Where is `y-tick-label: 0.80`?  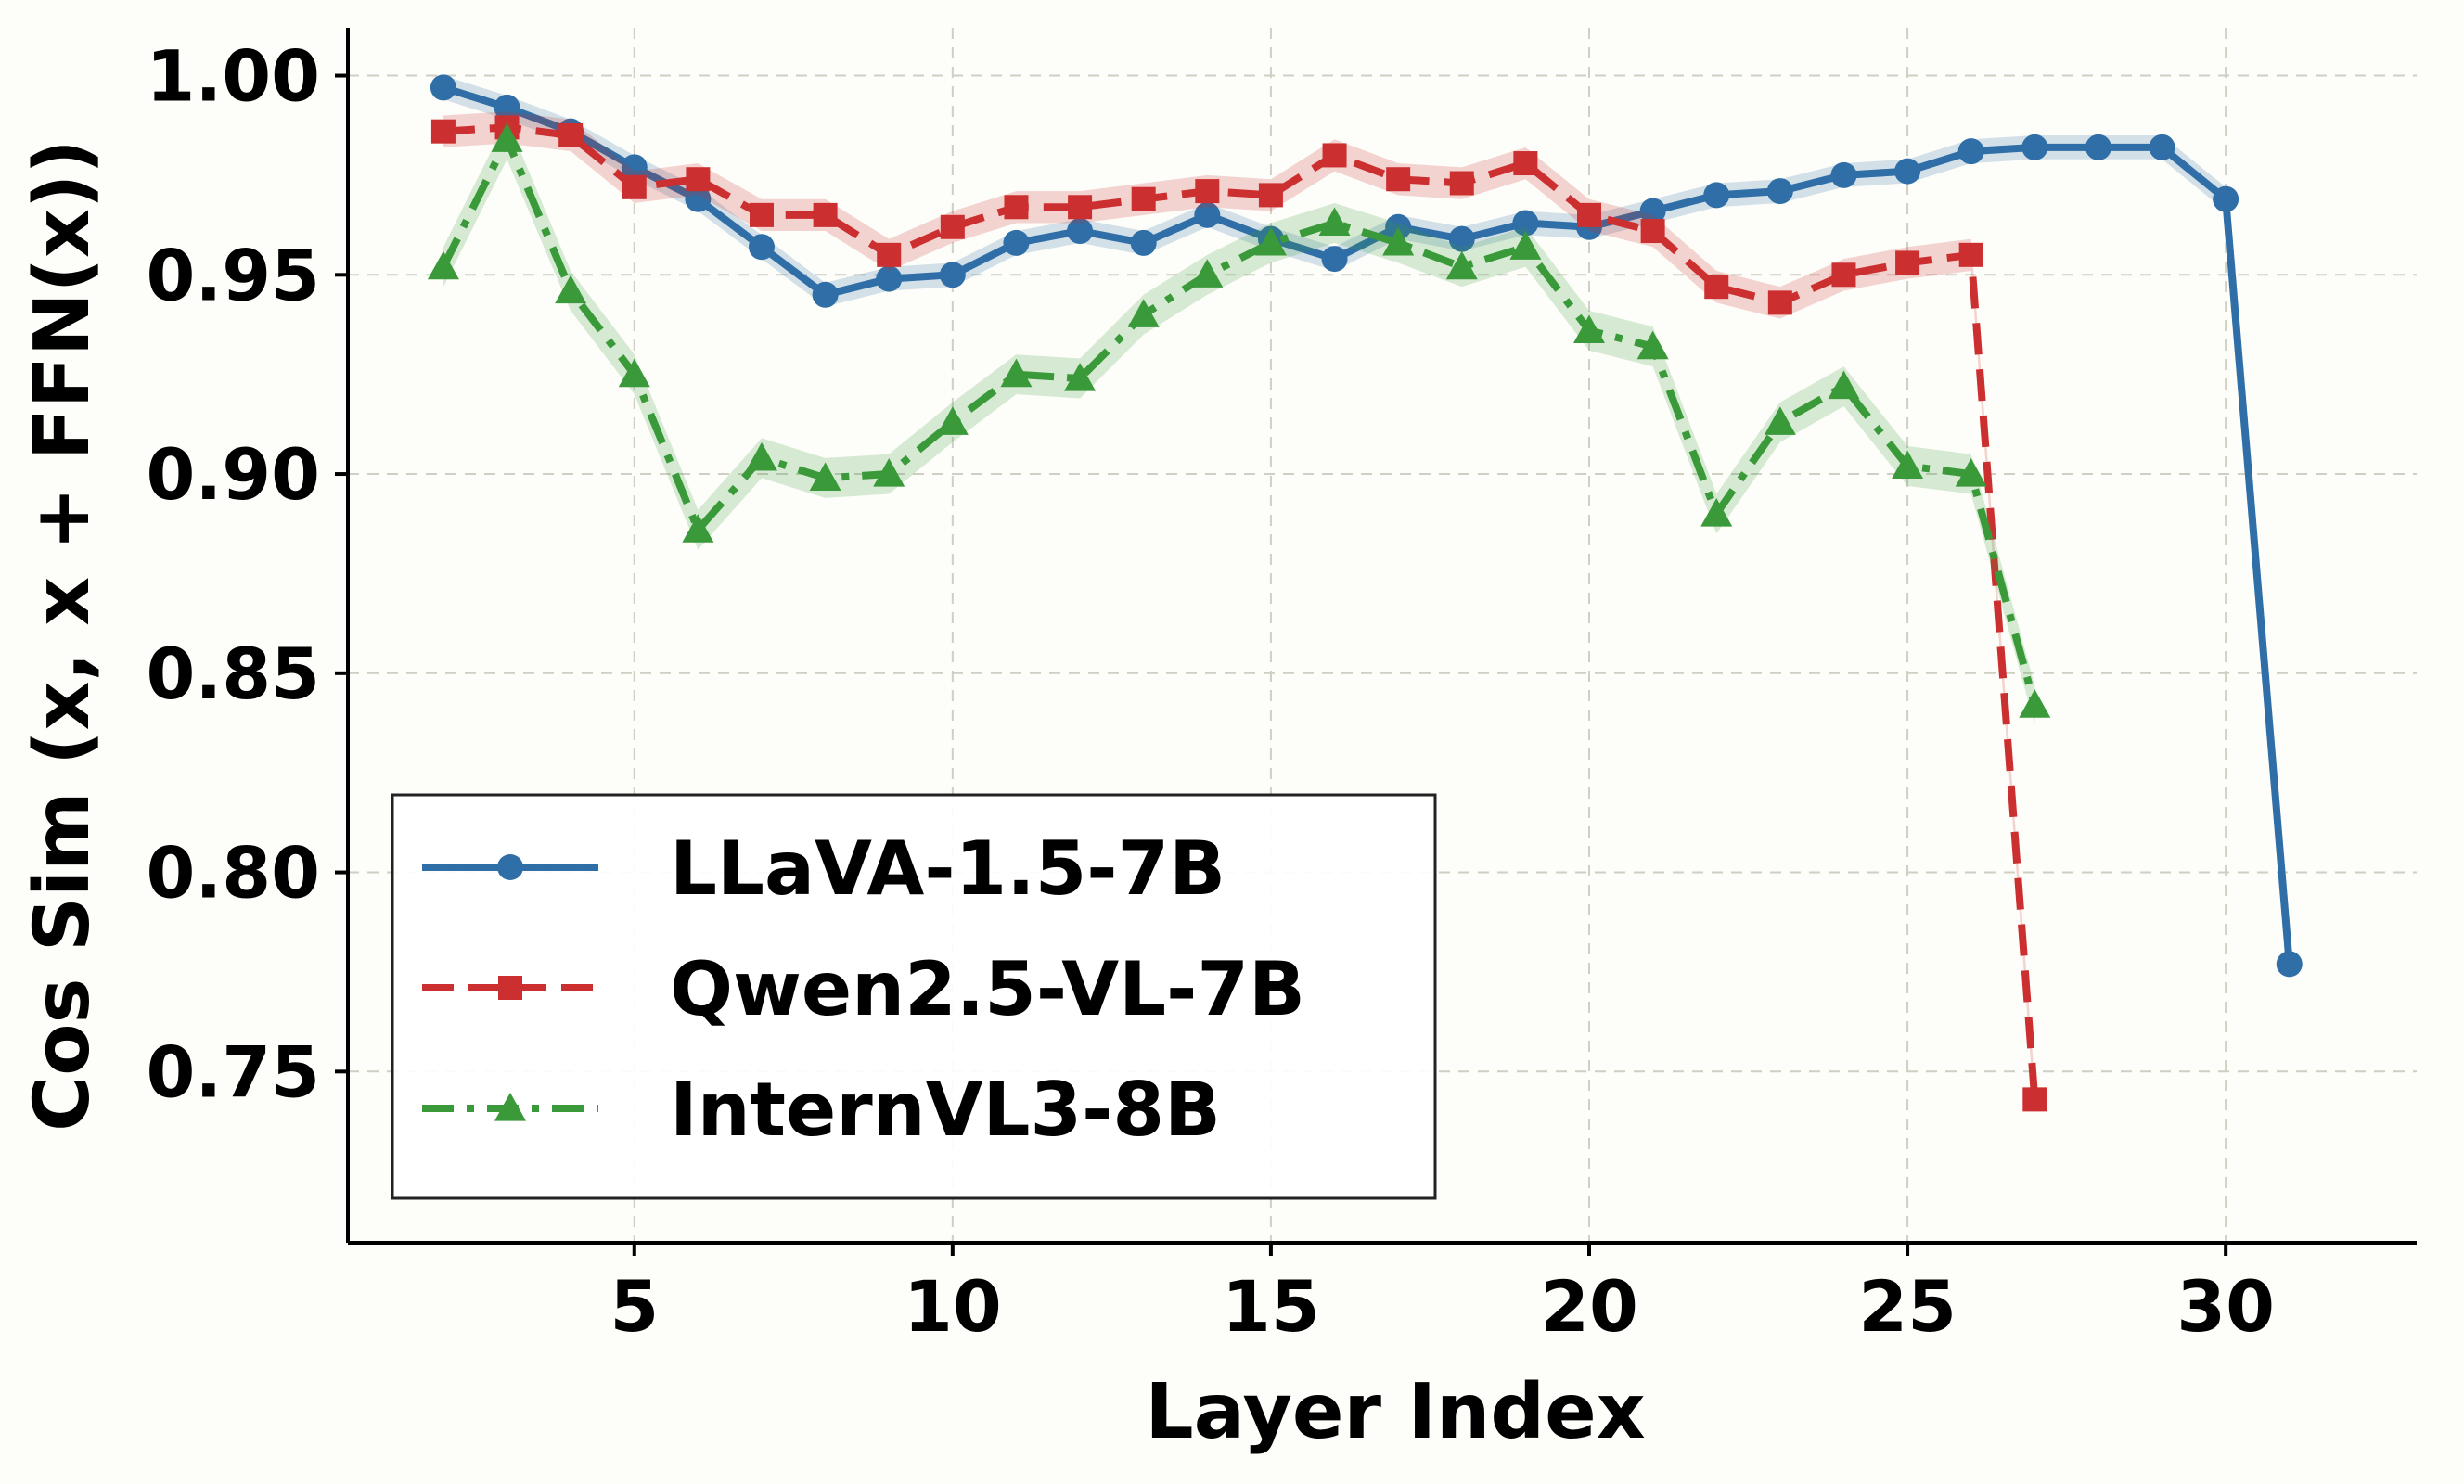
y-tick-label: 0.80 is located at coordinates (233, 873).